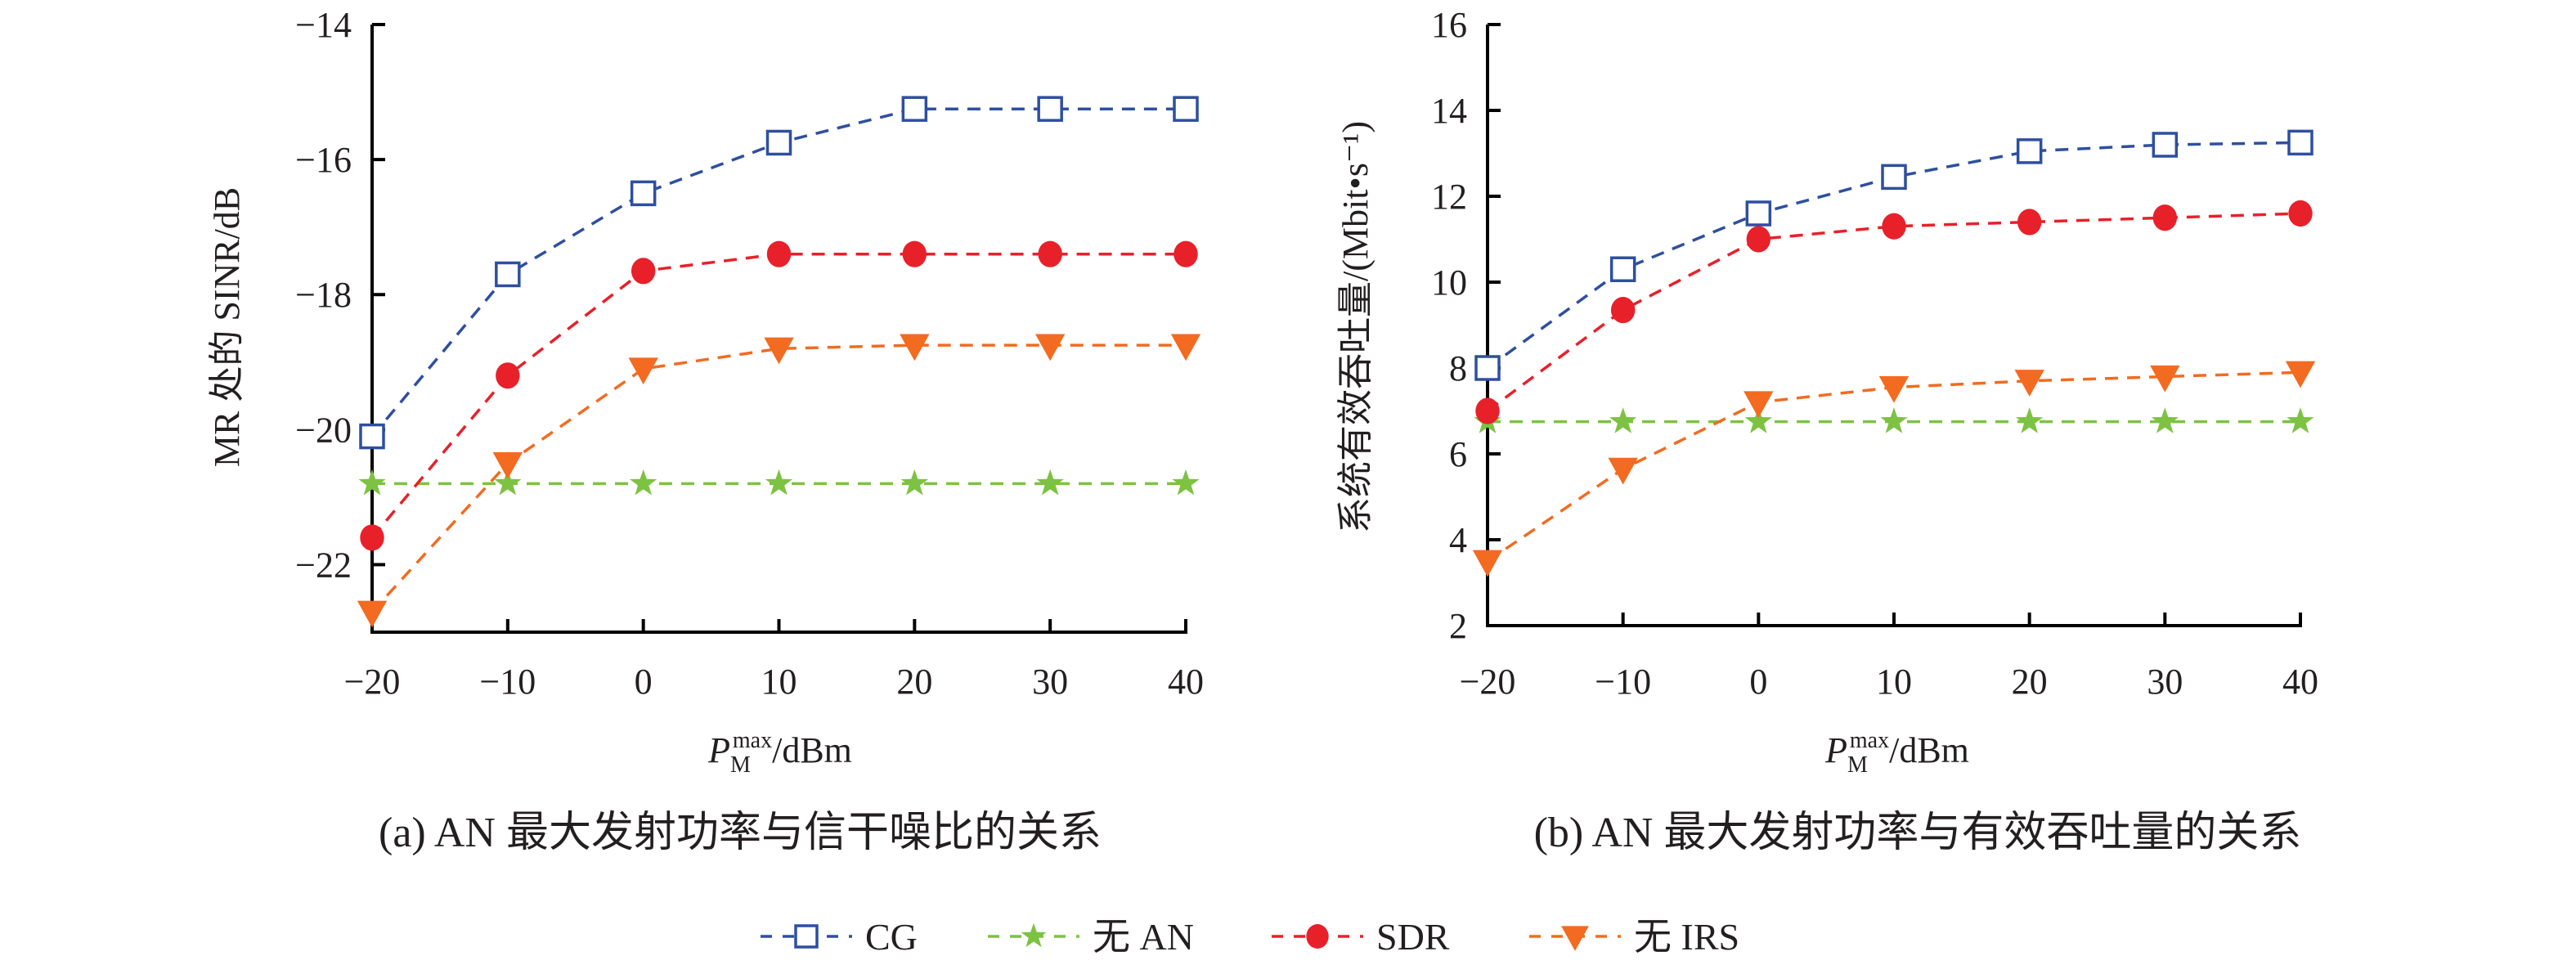 The height and width of the screenshot is (965, 2576). What do you see at coordinates (891, 937) in the screenshot?
I see `legend-label-cg: CG` at bounding box center [891, 937].